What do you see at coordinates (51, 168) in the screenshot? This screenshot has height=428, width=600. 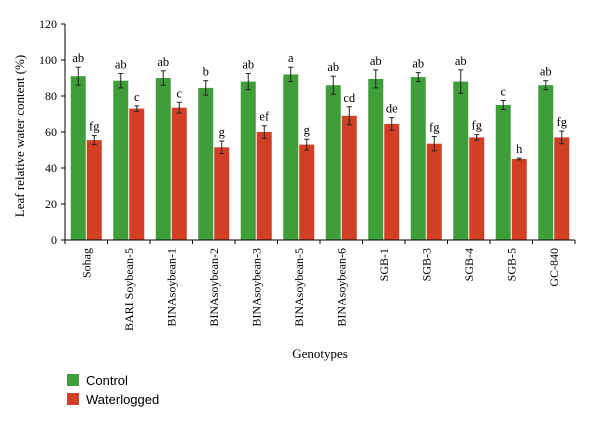 I see `y-tick-label: 40` at bounding box center [51, 168].